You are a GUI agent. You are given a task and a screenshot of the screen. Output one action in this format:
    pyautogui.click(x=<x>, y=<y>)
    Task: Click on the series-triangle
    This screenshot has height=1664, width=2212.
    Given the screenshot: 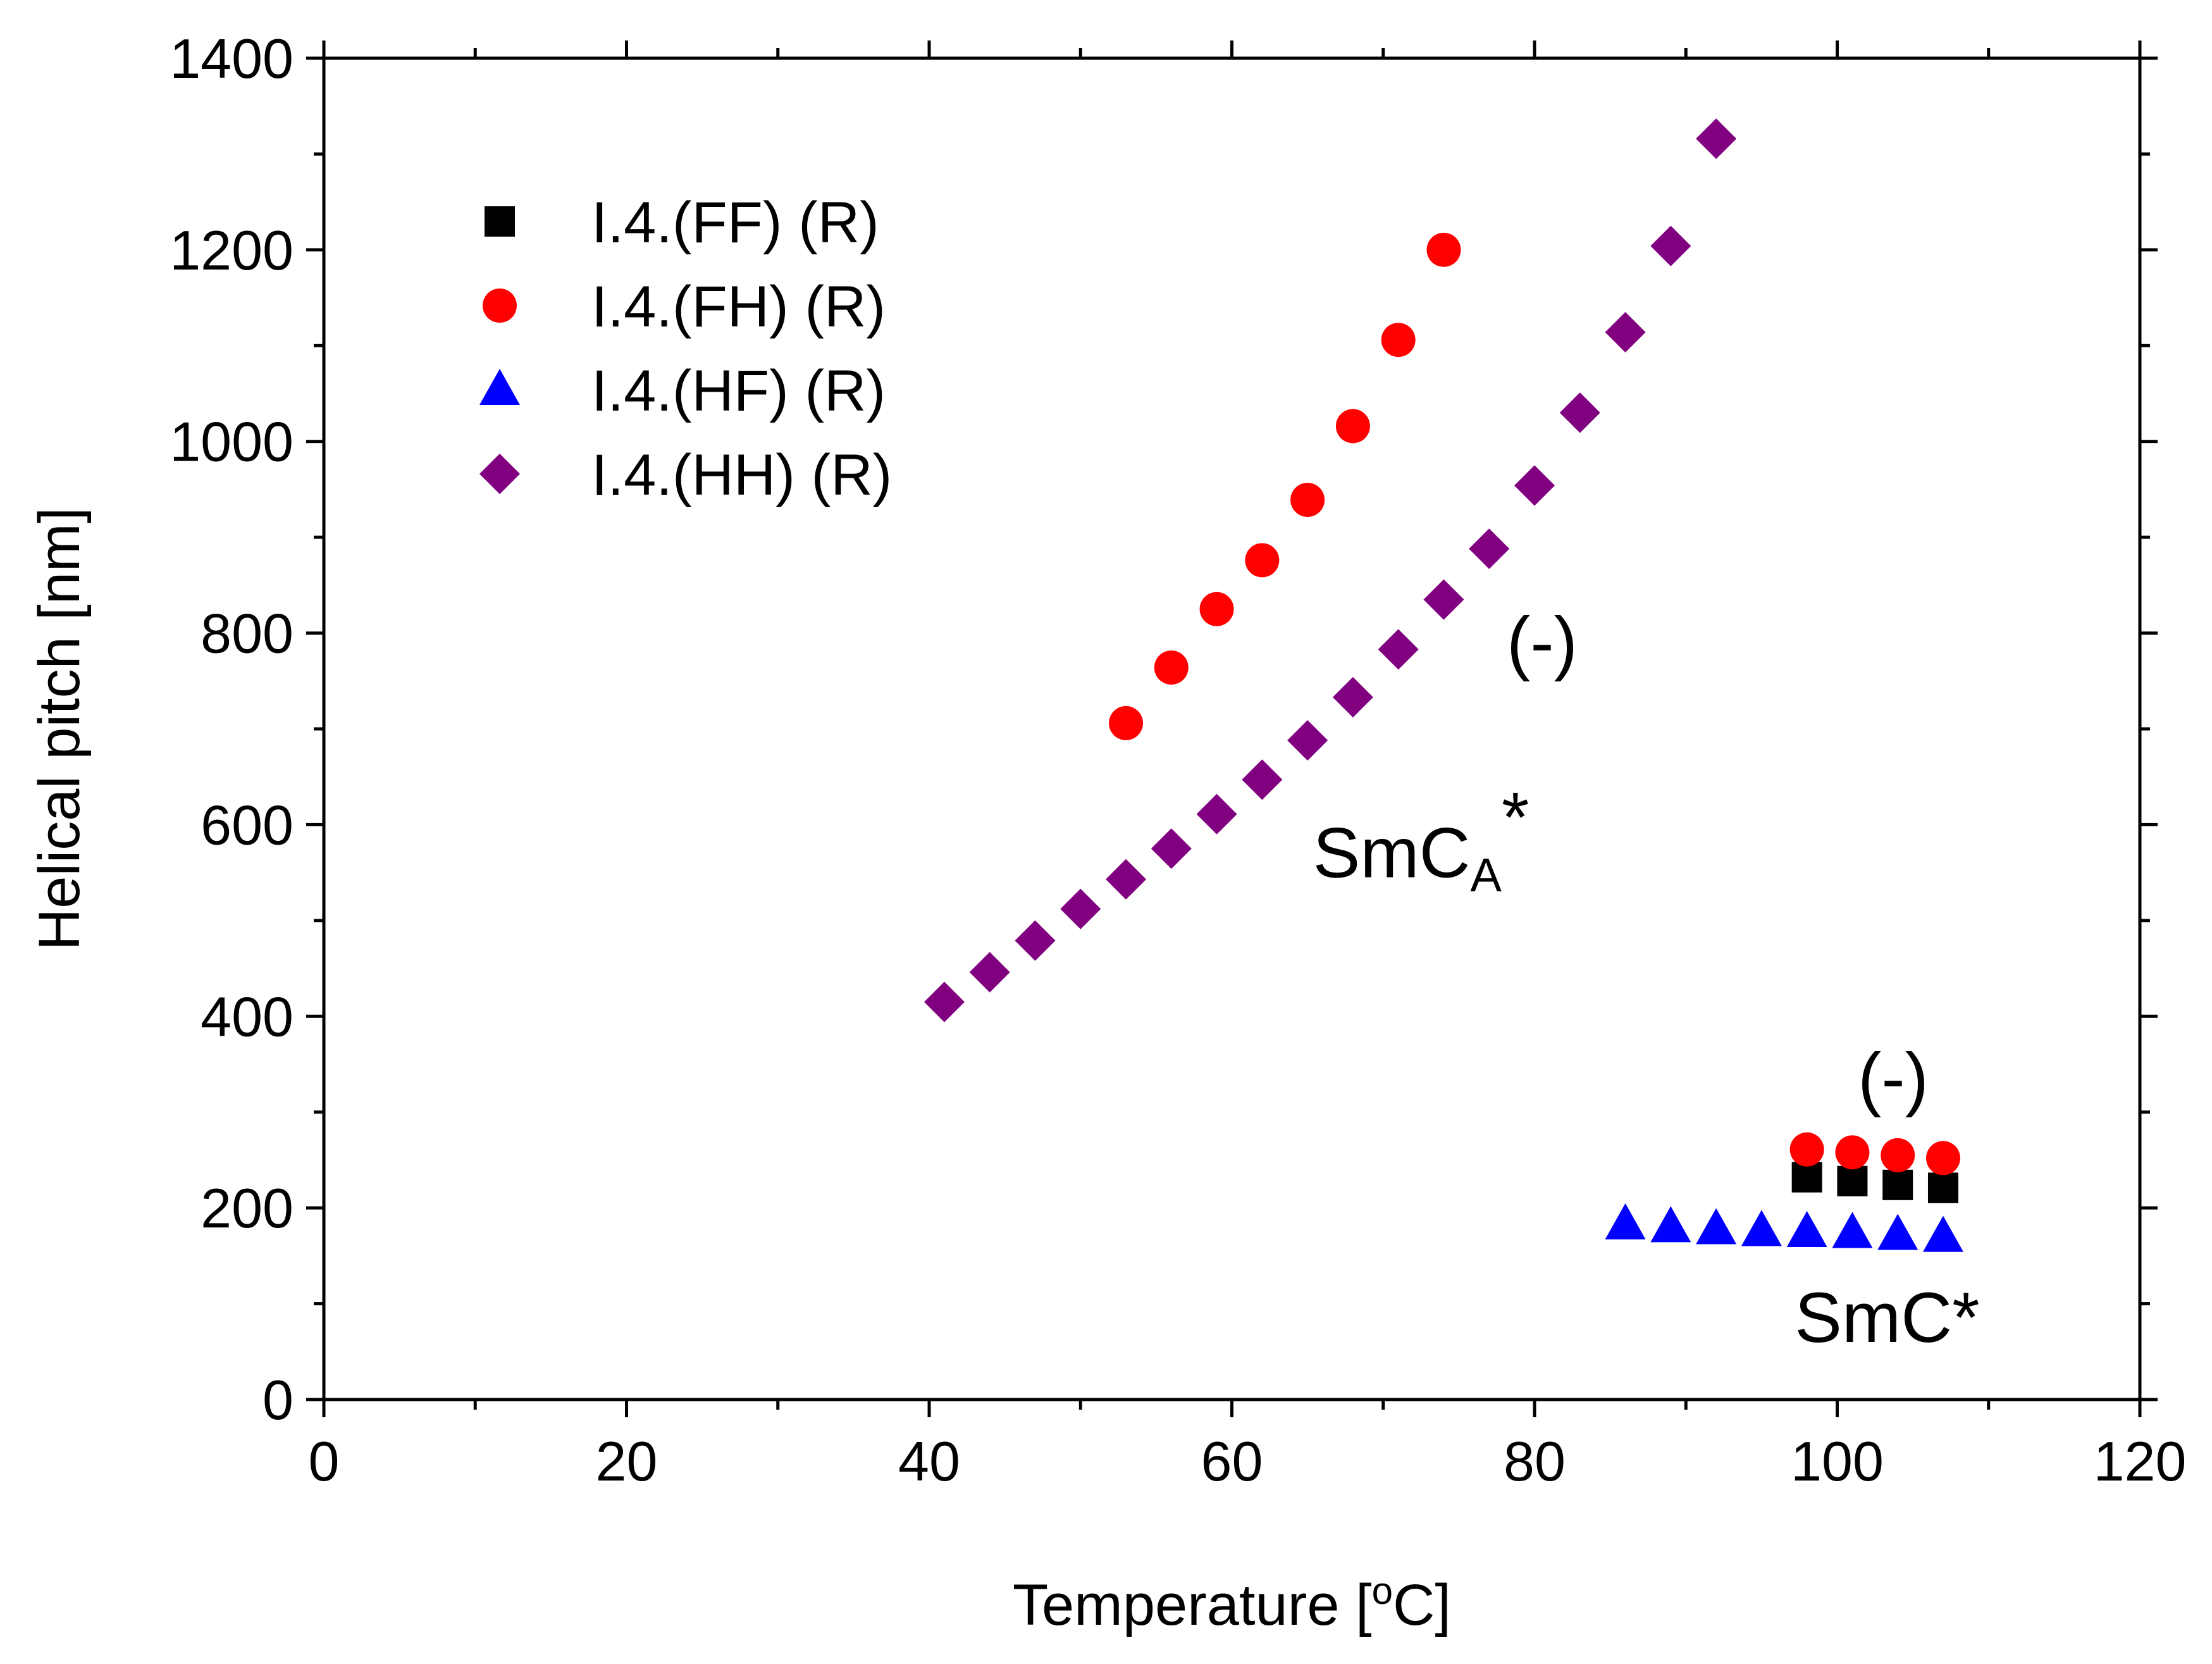 What is the action you would take?
    pyautogui.click(x=1784, y=1227)
    